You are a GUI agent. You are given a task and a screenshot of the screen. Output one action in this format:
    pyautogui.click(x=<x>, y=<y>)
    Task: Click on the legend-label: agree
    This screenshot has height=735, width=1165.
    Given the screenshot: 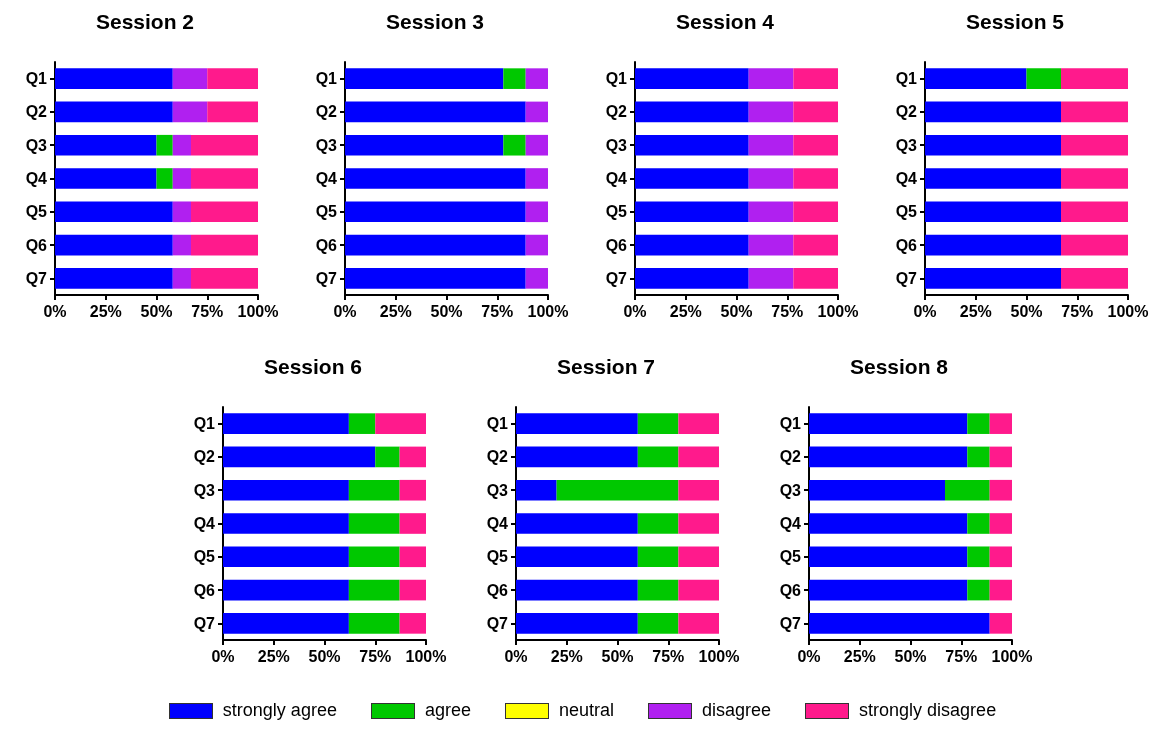 What is the action you would take?
    pyautogui.click(x=447, y=710)
    